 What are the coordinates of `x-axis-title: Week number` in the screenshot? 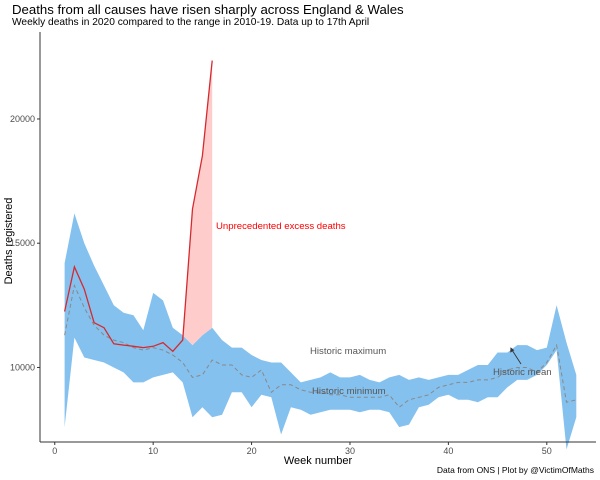 It's located at (318, 461).